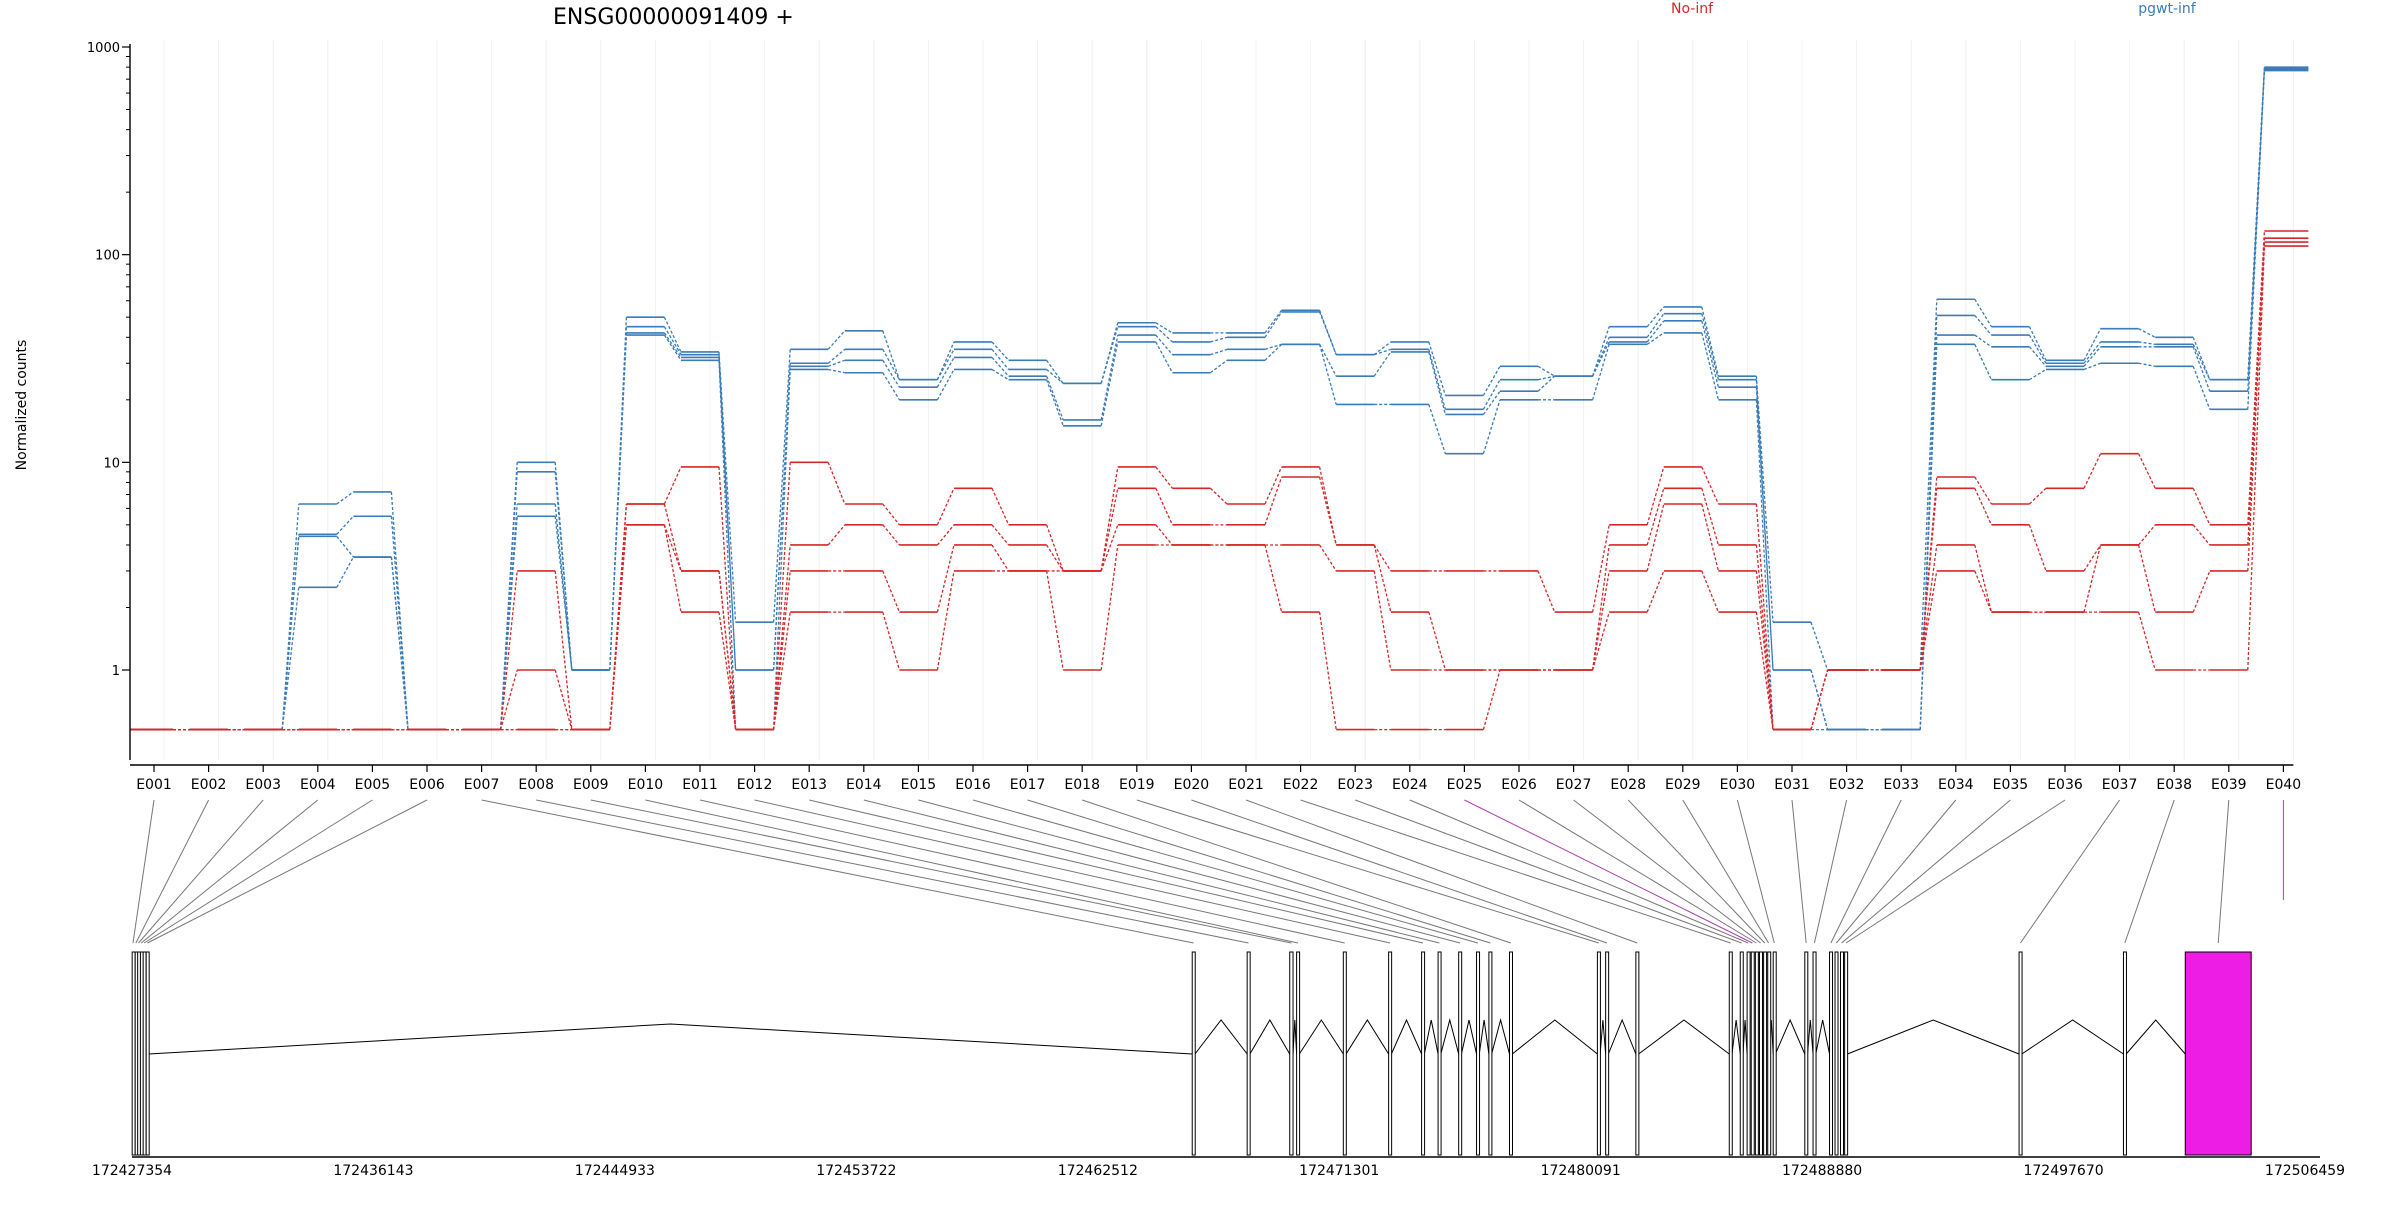 The height and width of the screenshot is (1205, 2400). Describe the element at coordinates (1956, 785) in the screenshot. I see `x-tick-label: E034` at that location.